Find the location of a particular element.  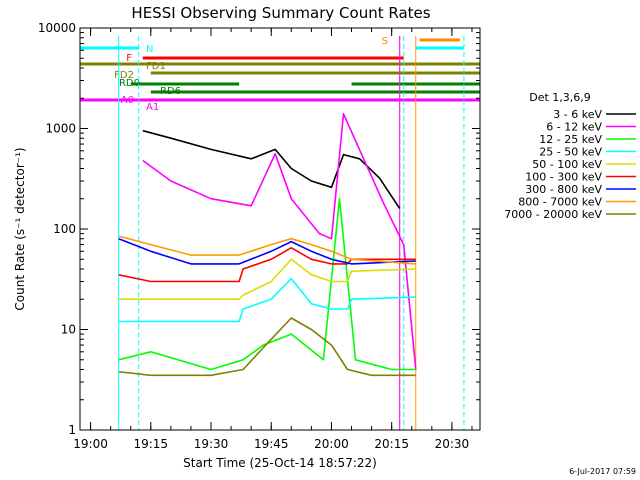

x-tick-label: 20:15 is located at coordinates (391, 444).